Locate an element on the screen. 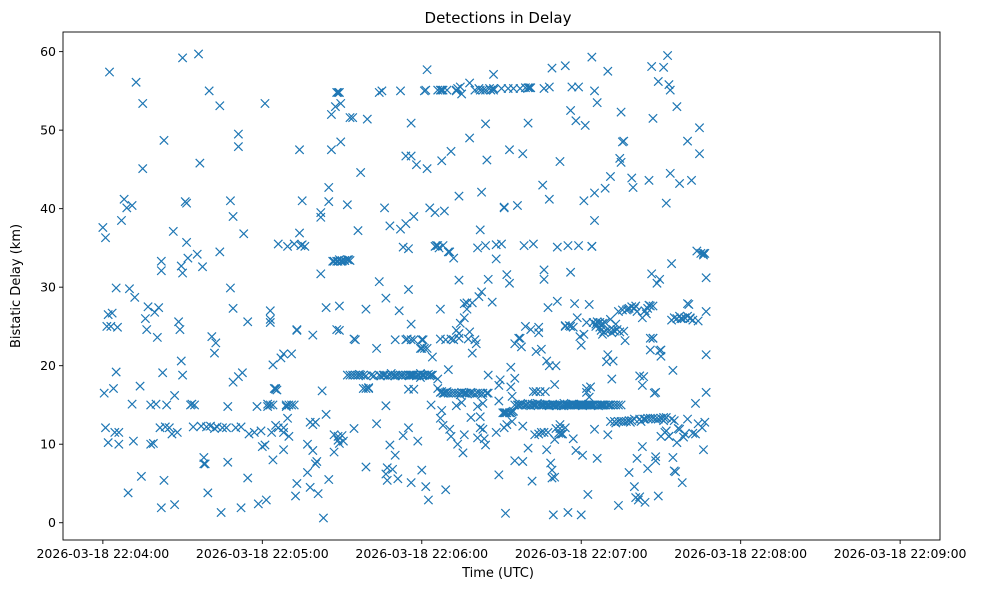 The width and height of the screenshot is (985, 590). y-tick-label: 10 is located at coordinates (48, 444).